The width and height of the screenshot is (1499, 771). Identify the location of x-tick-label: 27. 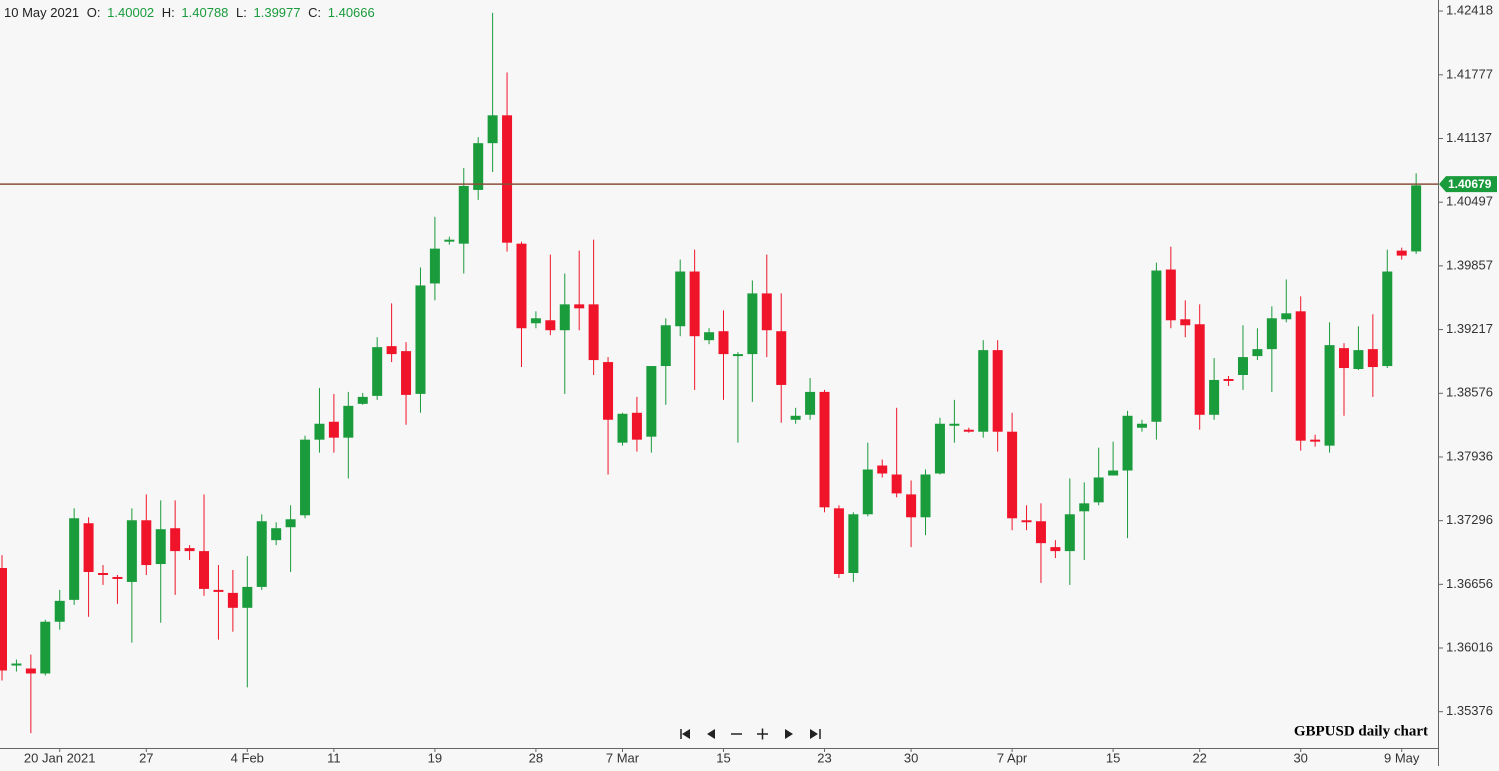
(146, 757).